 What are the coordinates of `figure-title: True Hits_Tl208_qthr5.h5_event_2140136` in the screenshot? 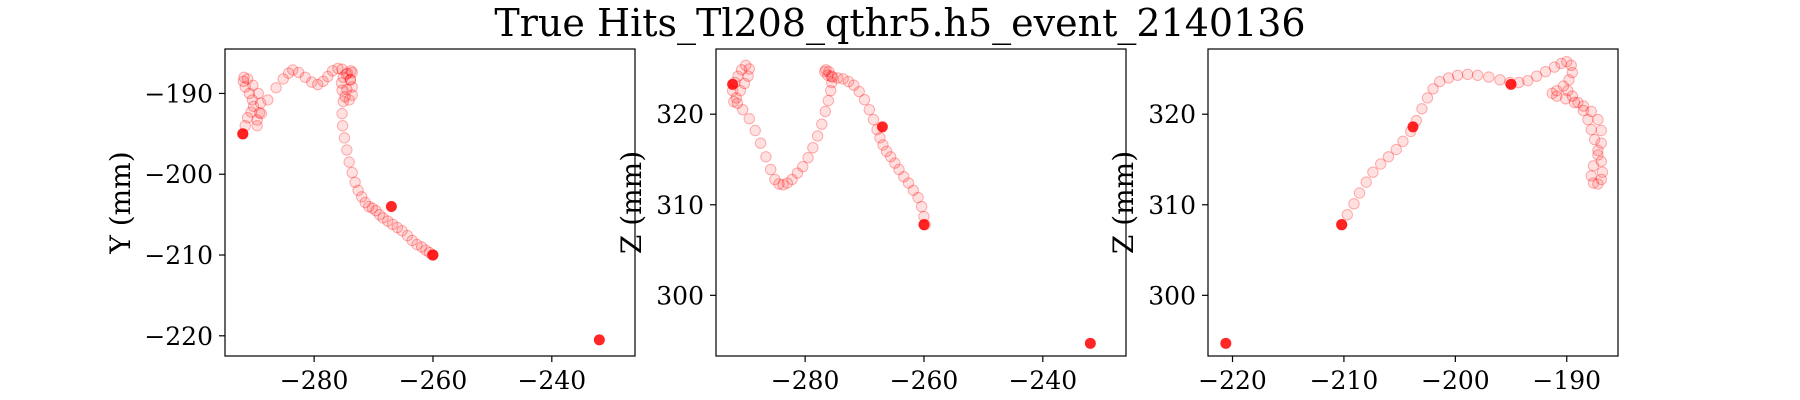 It's located at (899, 23).